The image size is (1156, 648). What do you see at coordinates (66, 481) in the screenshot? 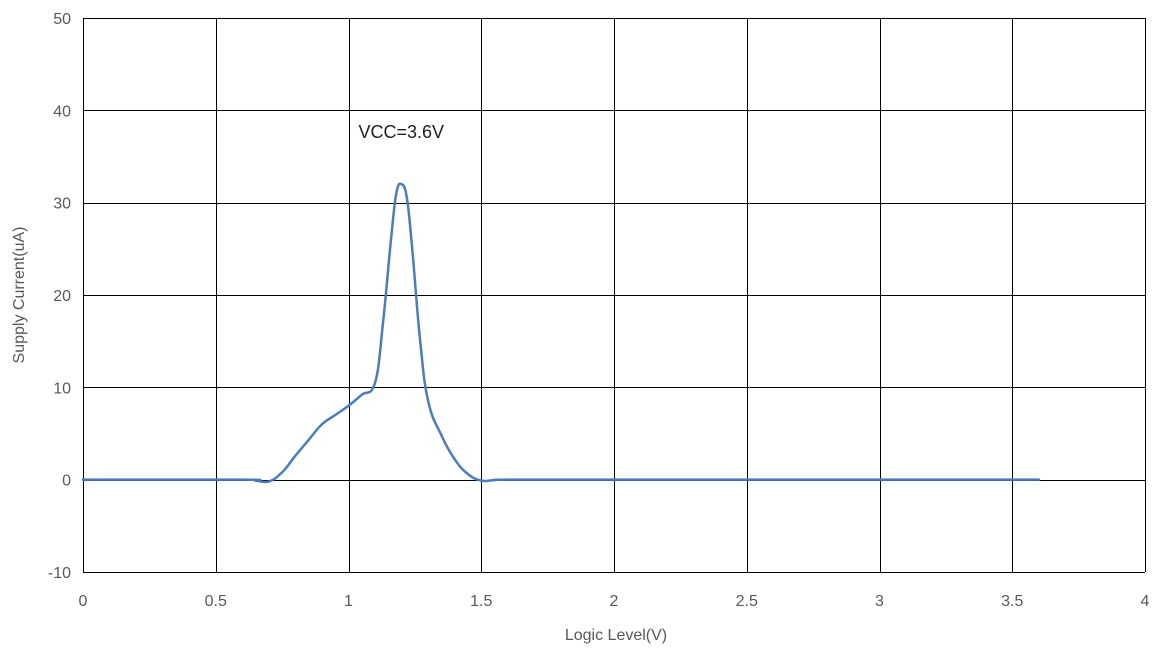
I see `y-tick-label: 0` at bounding box center [66, 481].